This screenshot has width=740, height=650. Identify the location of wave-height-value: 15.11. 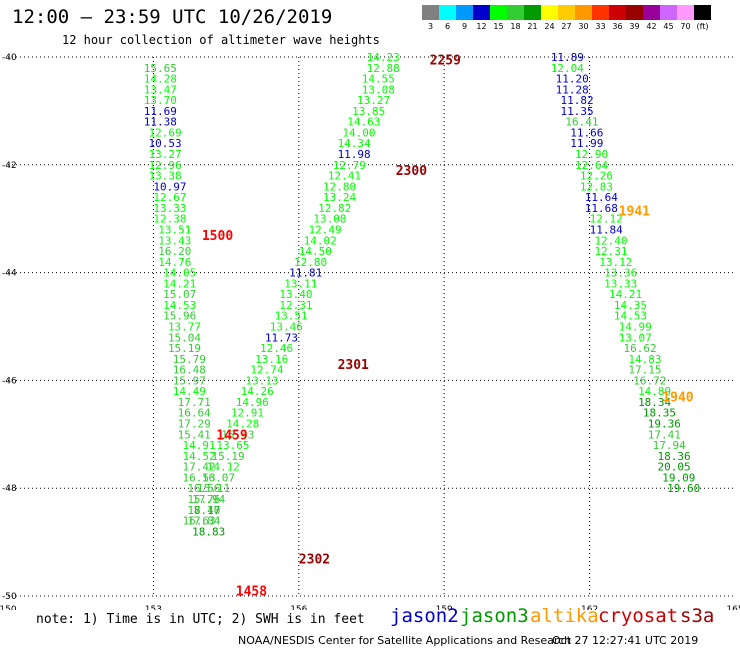
(213, 488).